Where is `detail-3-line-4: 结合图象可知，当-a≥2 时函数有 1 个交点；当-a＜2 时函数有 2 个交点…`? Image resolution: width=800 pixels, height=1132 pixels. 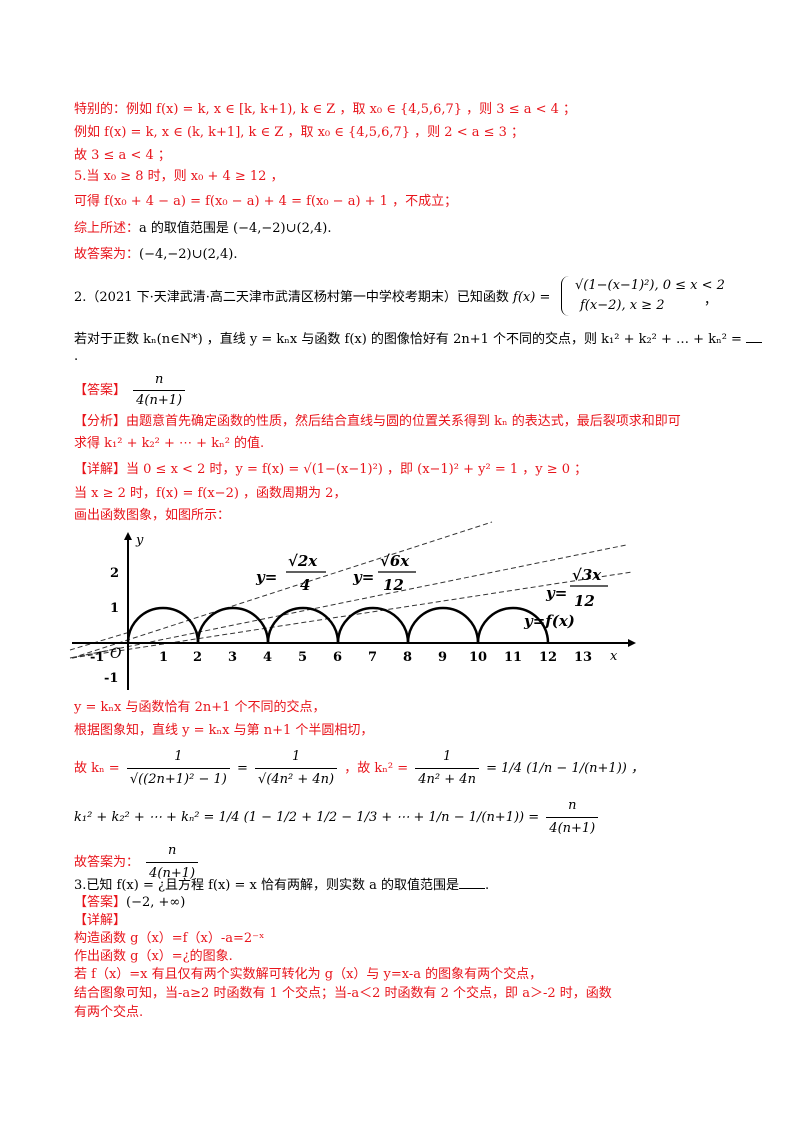
detail-3-line-4: 结合图象可知，当-a≥2 时函数有 1 个交点；当-a＜2 时函数有 2 个交点… is located at coordinates (343, 993).